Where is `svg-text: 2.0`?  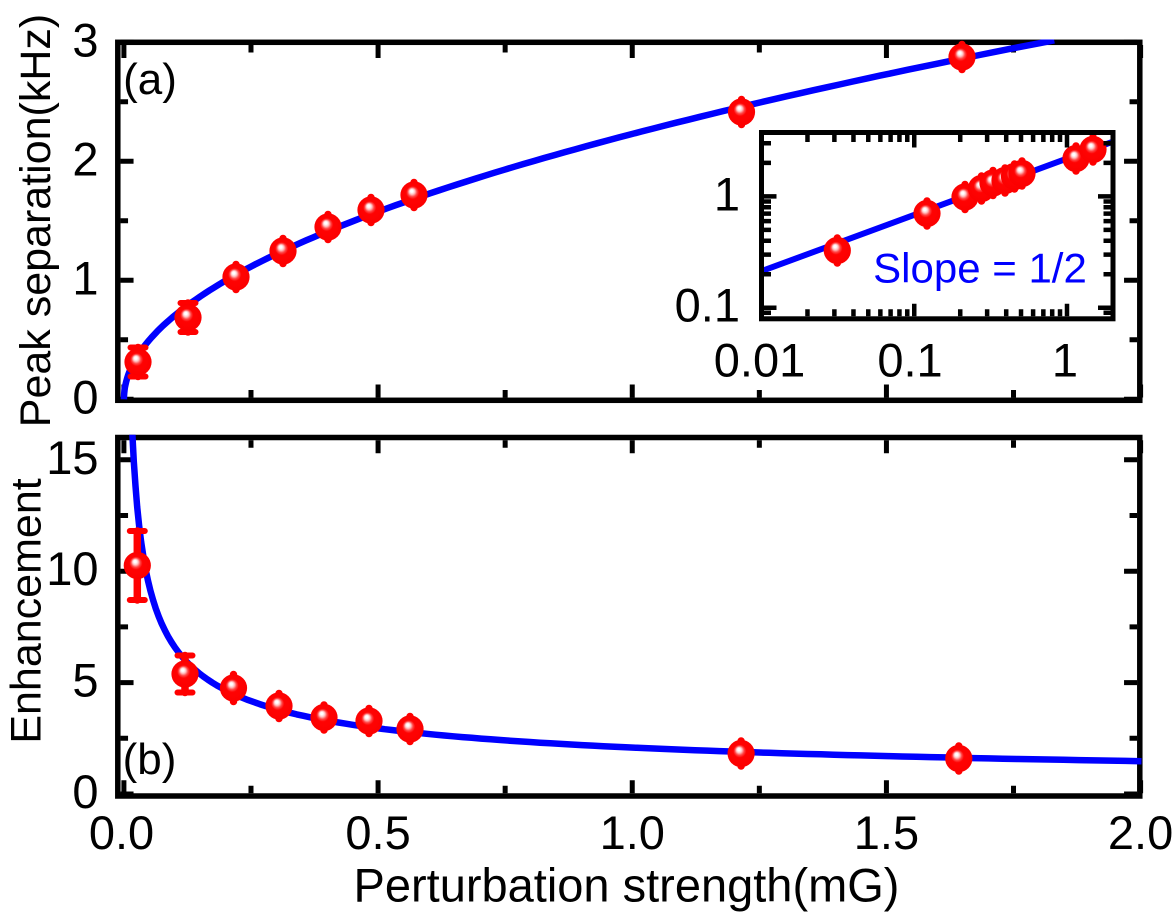
svg-text: 2.0 is located at coordinates (1140, 832).